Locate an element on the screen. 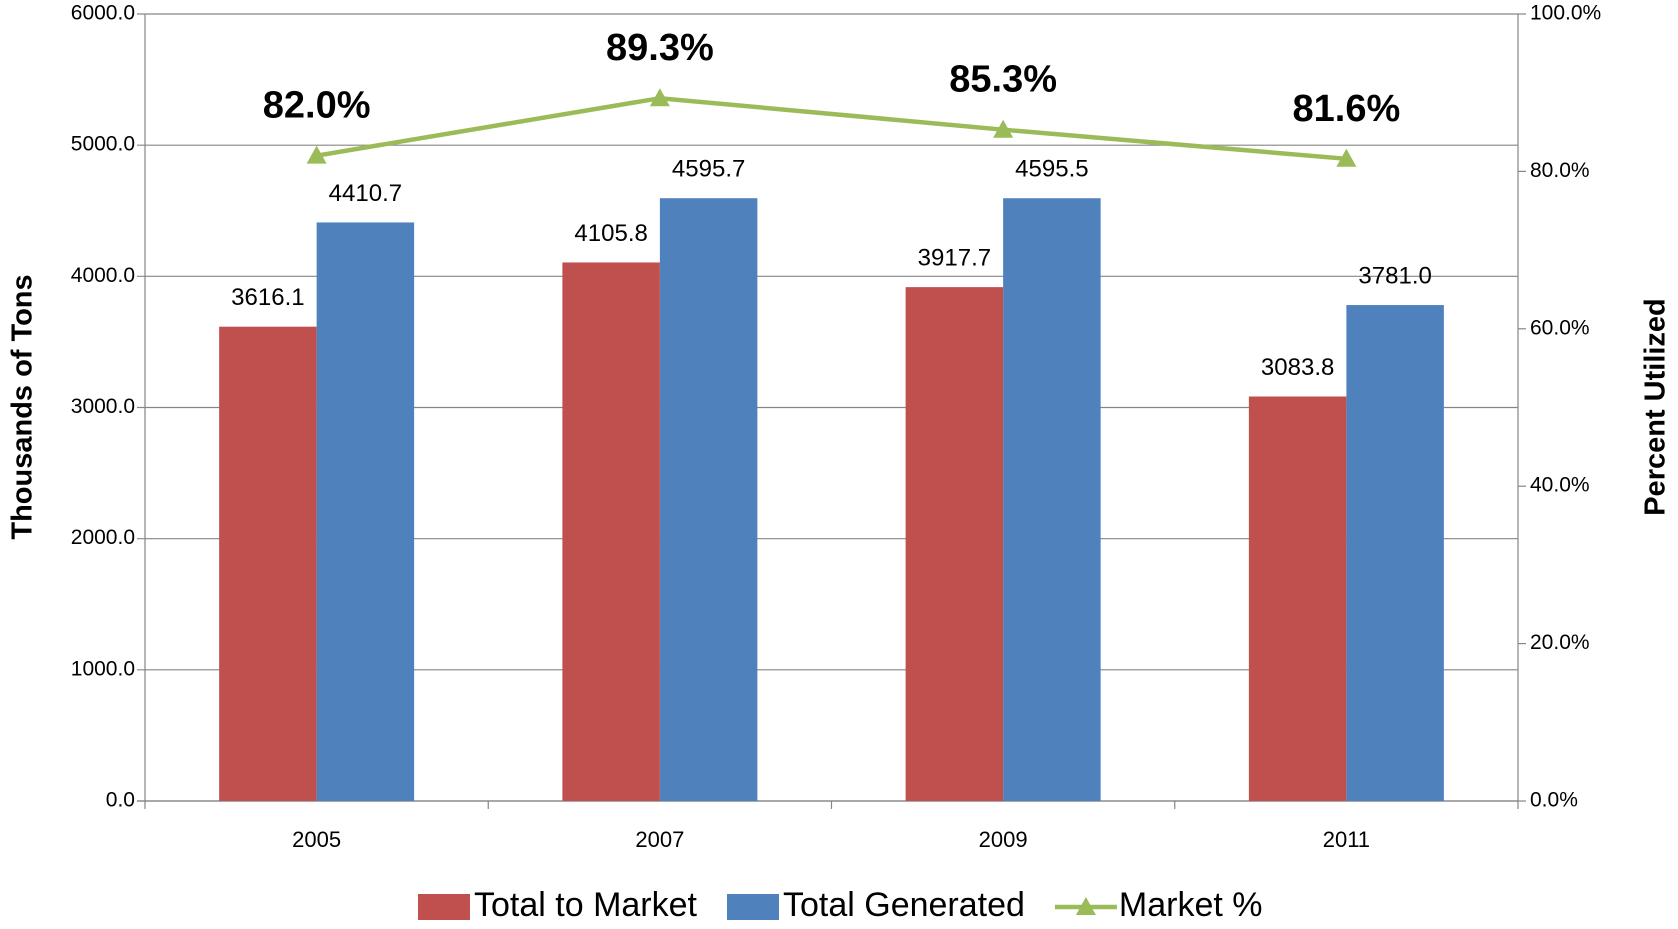 The width and height of the screenshot is (1678, 929). bar-value-label: 3781.0 is located at coordinates (1394, 275).